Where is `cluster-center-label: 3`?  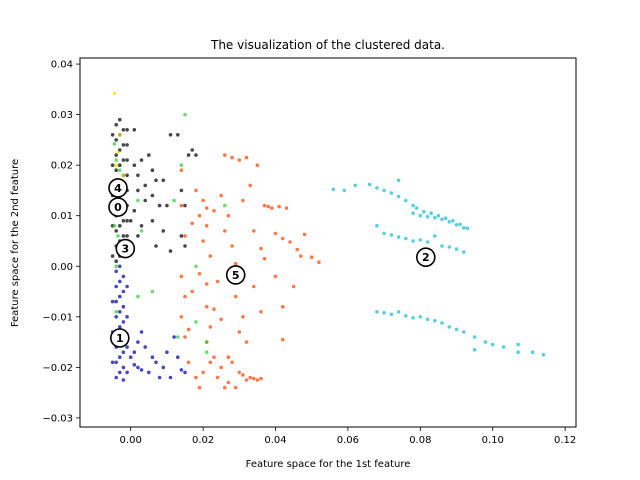 cluster-center-label: 3 is located at coordinates (125, 249).